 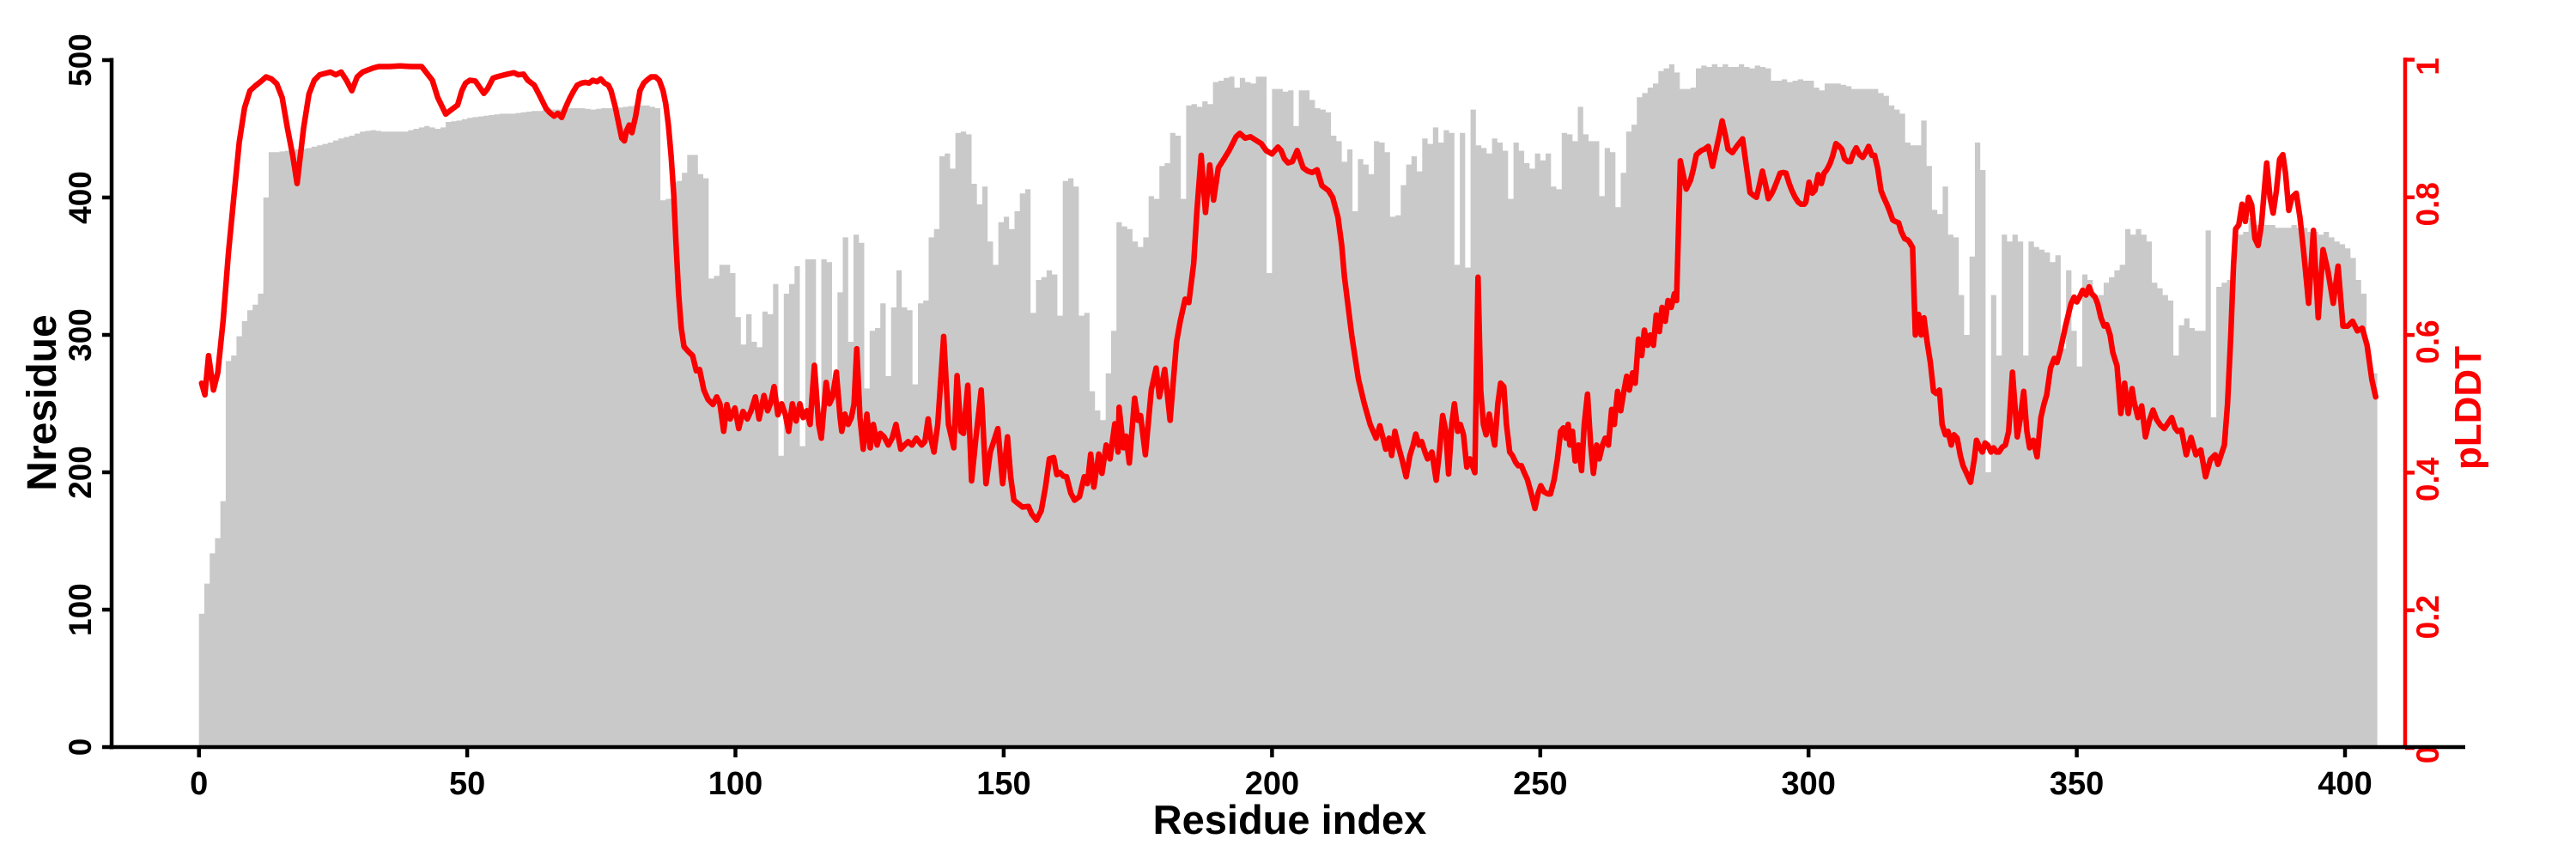 I want to click on svg-text: 0.8, so click(x=2427, y=204).